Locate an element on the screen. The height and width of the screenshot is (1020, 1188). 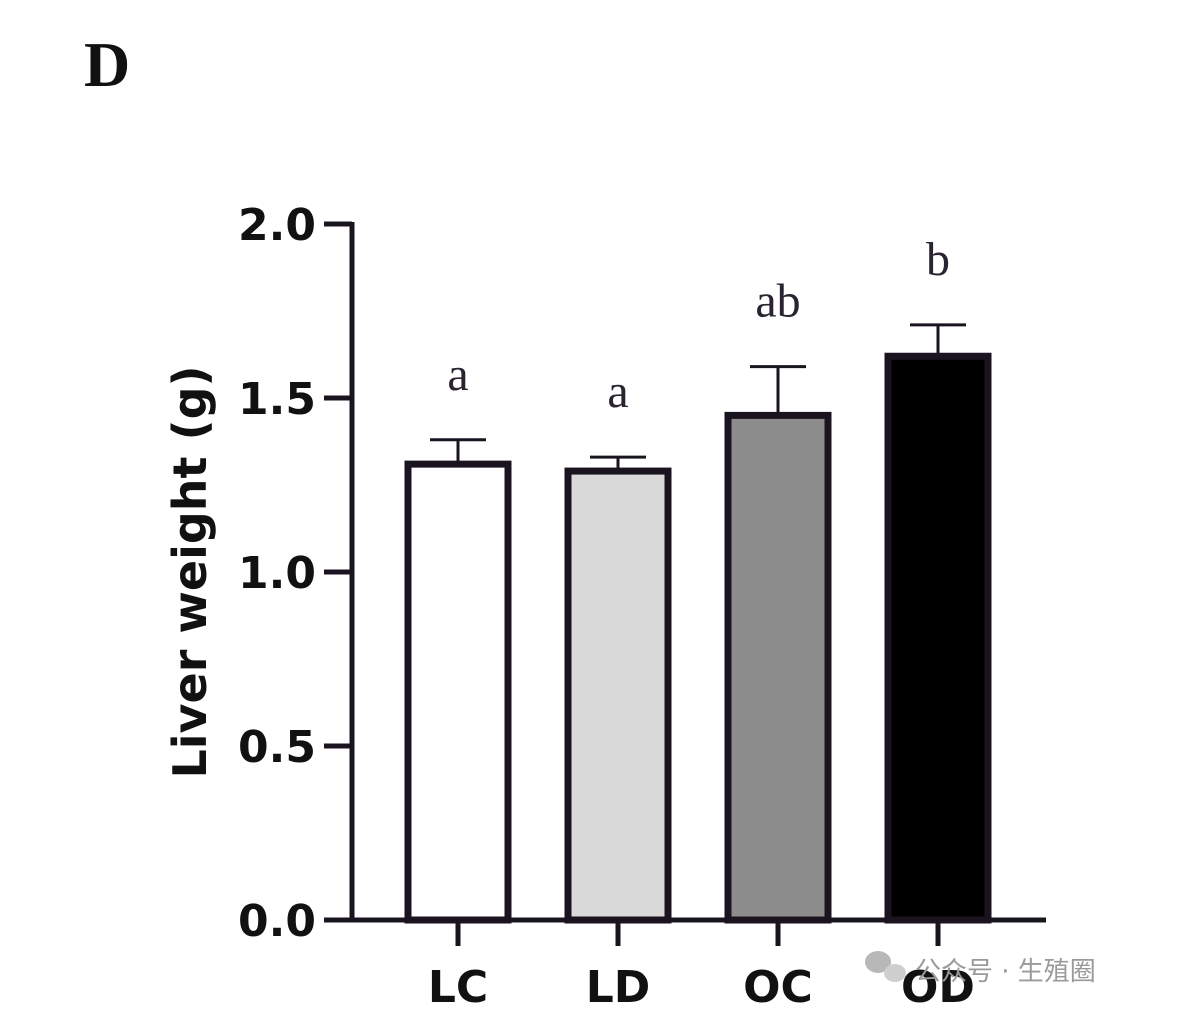
bar-OD is located at coordinates (938, 638).